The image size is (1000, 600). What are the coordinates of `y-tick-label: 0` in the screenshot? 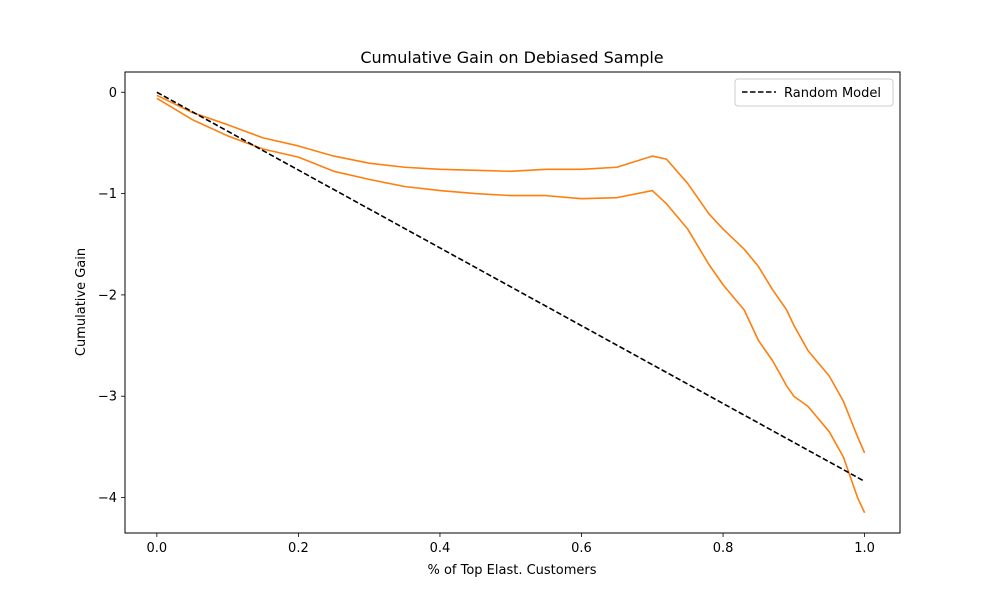 It's located at (113, 93).